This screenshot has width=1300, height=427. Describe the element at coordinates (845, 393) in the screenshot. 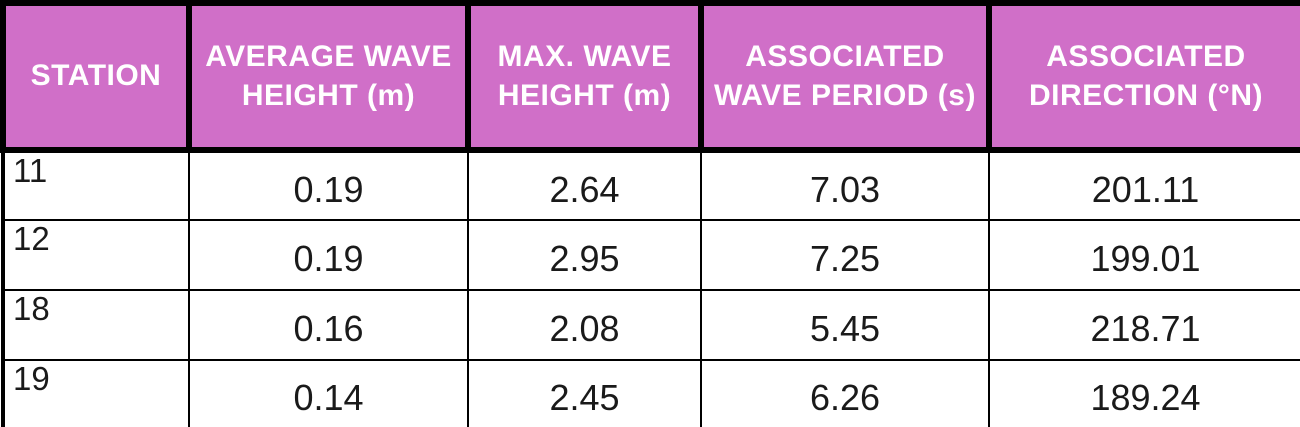

I see `cell-associated-wave-period: 6.26` at that location.